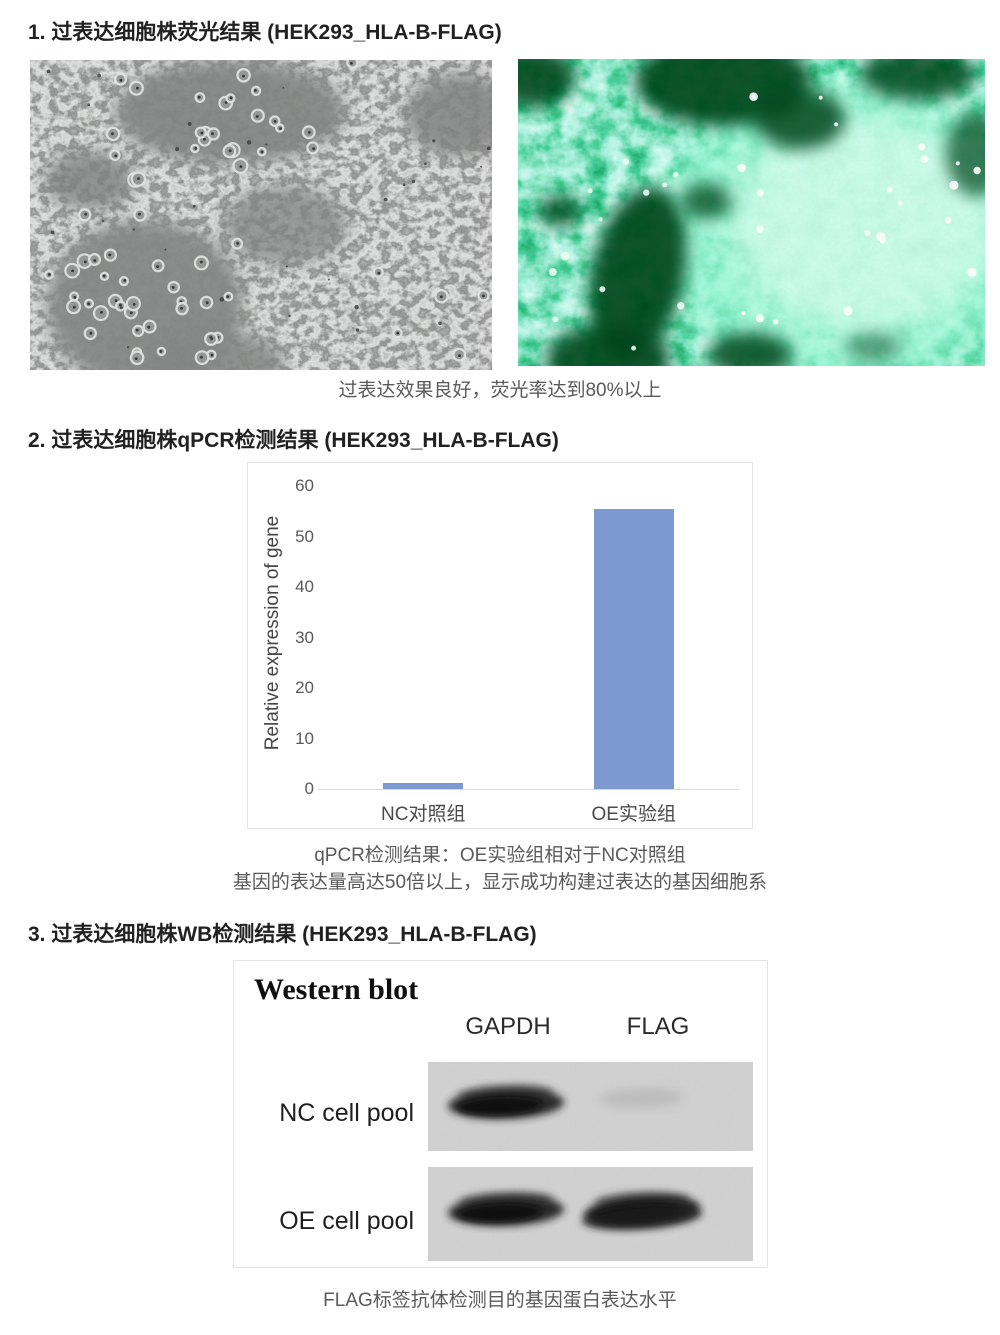 This screenshot has width=1000, height=1335. Describe the element at coordinates (346, 1221) in the screenshot. I see `wb-row-oe-label: OE cell pool` at that location.